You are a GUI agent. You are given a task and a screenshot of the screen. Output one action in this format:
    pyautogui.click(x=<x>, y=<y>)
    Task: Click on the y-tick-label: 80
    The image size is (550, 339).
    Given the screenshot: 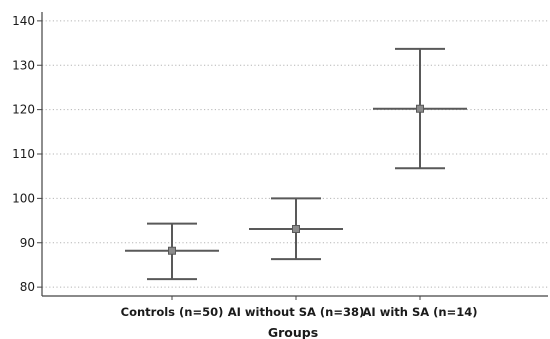 What is the action you would take?
    pyautogui.click(x=27, y=287)
    